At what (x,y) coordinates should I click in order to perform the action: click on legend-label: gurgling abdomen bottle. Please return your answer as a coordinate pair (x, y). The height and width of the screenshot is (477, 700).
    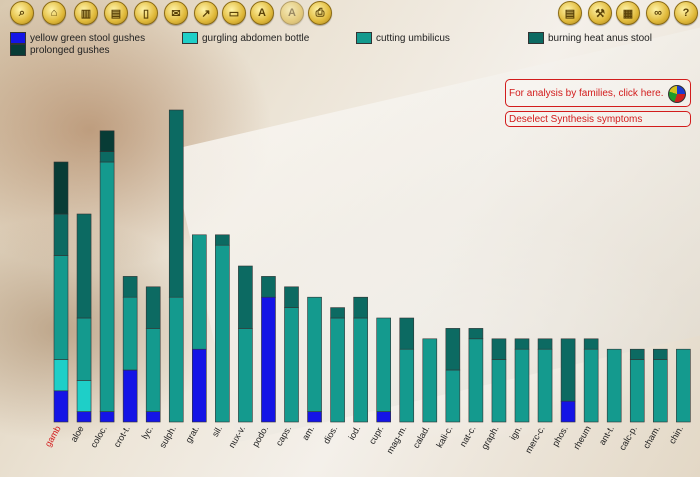
    Looking at the image, I should click on (256, 38).